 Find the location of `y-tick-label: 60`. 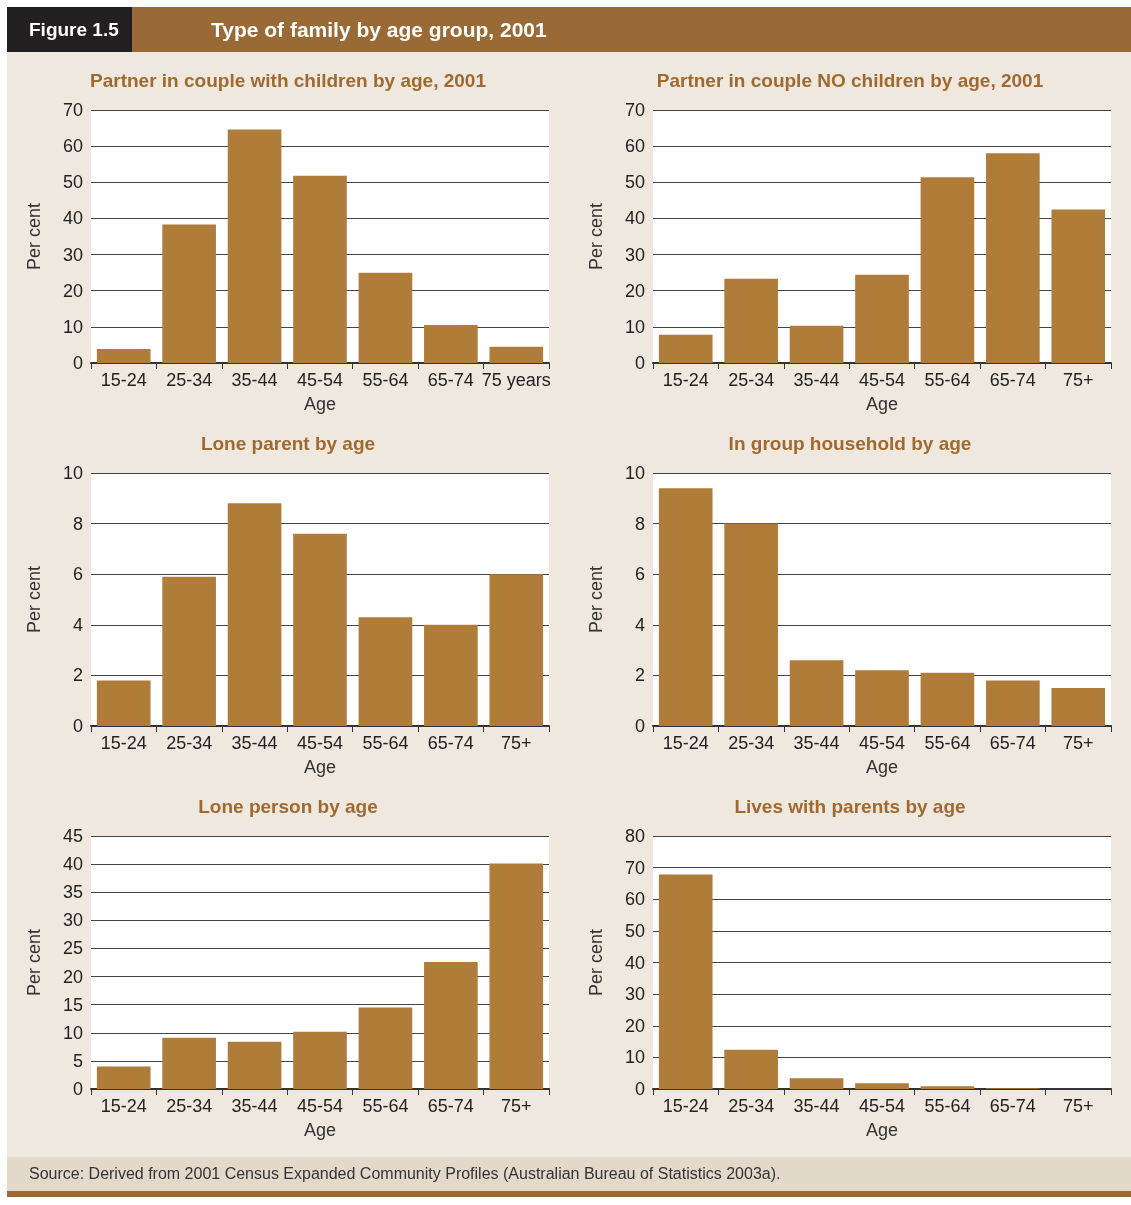

y-tick-label: 60 is located at coordinates (634, 146).